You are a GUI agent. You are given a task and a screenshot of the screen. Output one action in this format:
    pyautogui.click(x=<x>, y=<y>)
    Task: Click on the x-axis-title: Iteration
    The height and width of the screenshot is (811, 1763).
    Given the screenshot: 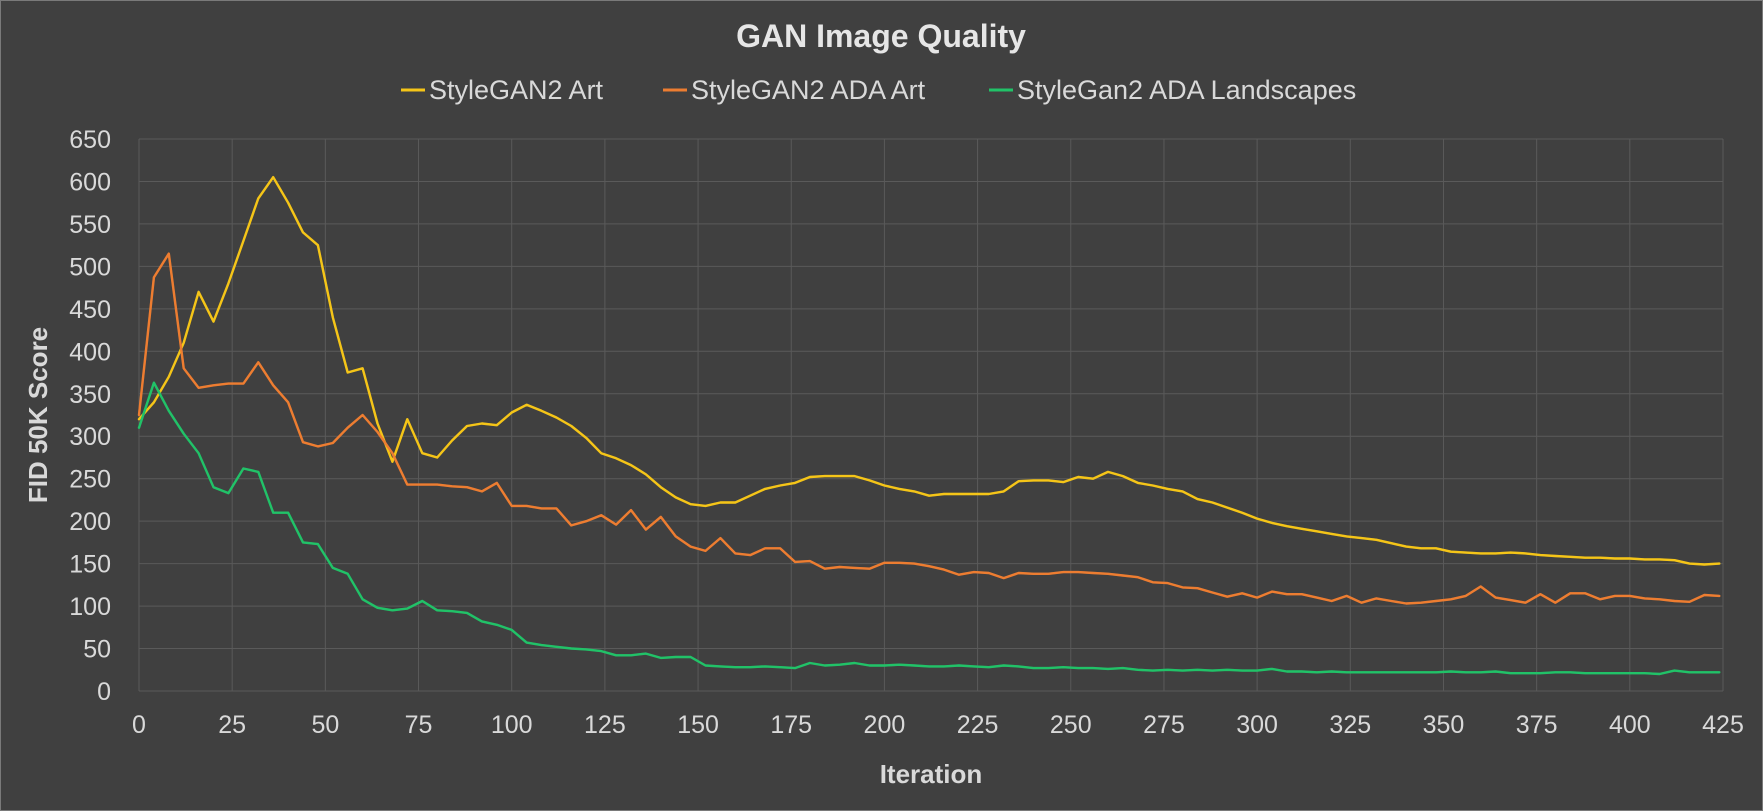 What is the action you would take?
    pyautogui.click(x=931, y=774)
    